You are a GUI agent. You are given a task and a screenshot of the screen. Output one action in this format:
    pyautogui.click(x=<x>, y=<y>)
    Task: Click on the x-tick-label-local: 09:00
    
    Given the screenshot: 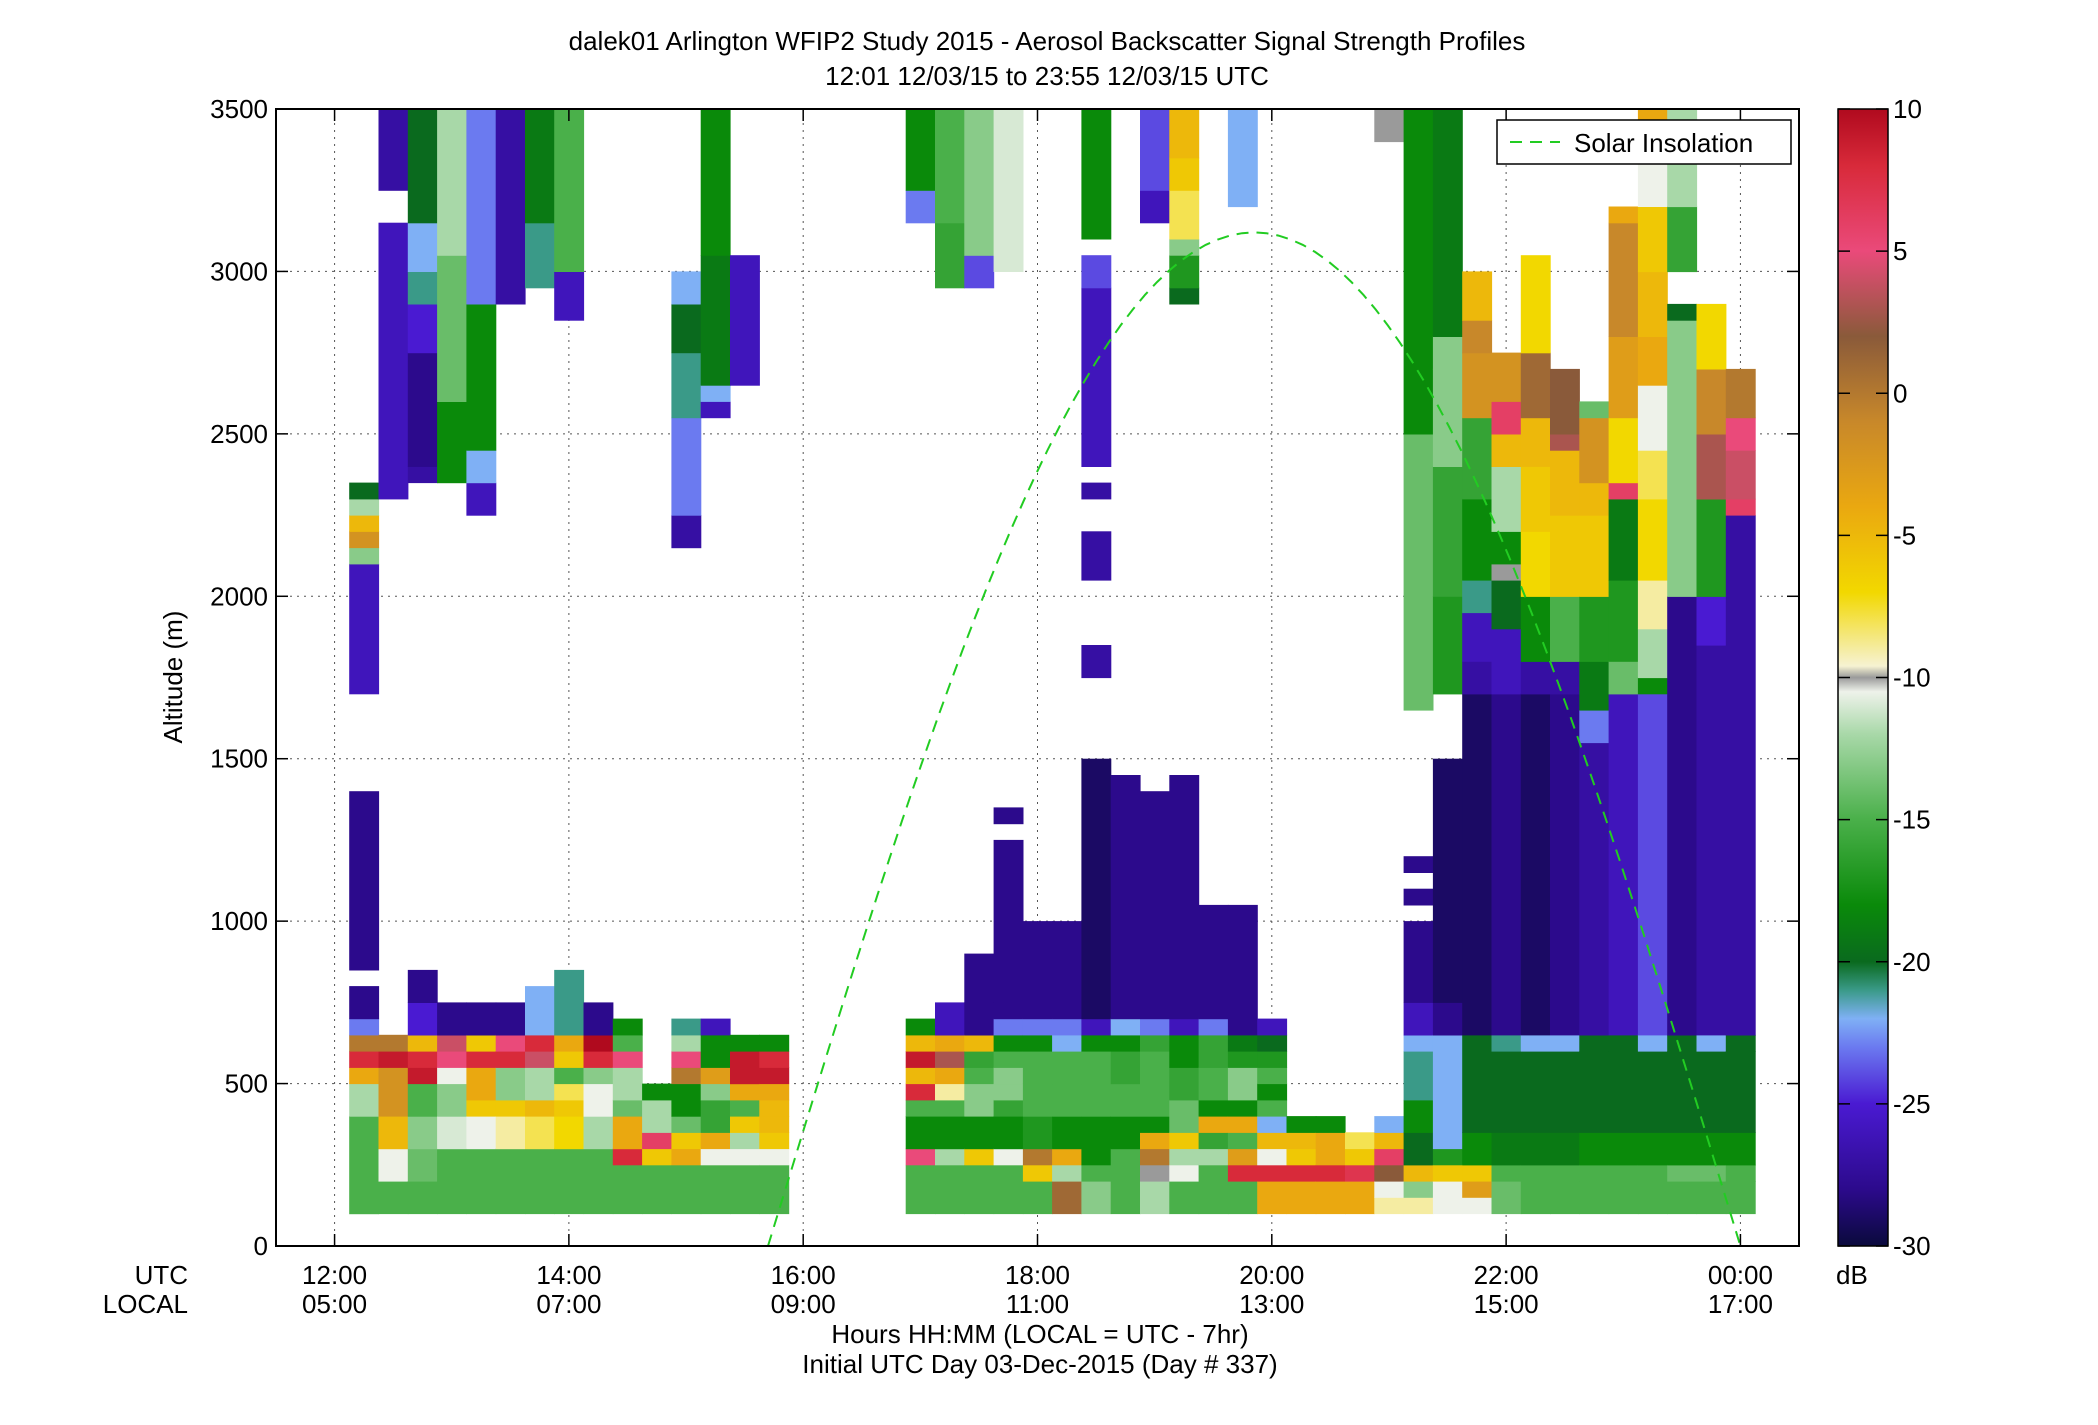 What is the action you would take?
    pyautogui.click(x=803, y=1304)
    